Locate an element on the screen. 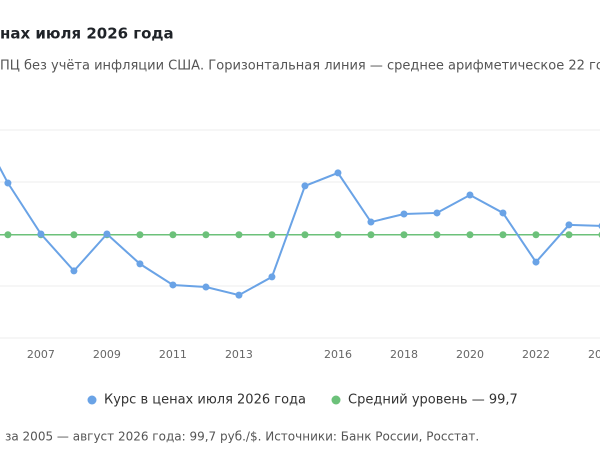 Image resolution: width=600 pixels, height=450 pixels. x-tick-label: 2013 is located at coordinates (239, 354).